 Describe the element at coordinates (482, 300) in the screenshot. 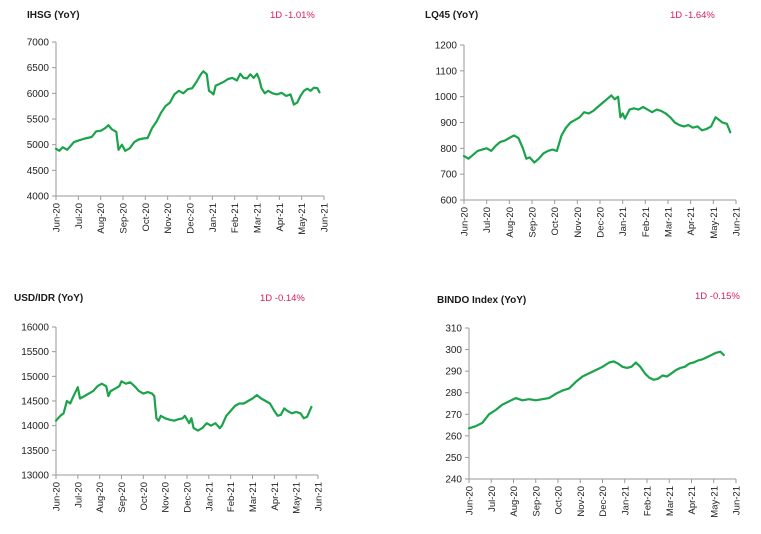

I see `bindo-title: BINDO Index (YoY)` at that location.